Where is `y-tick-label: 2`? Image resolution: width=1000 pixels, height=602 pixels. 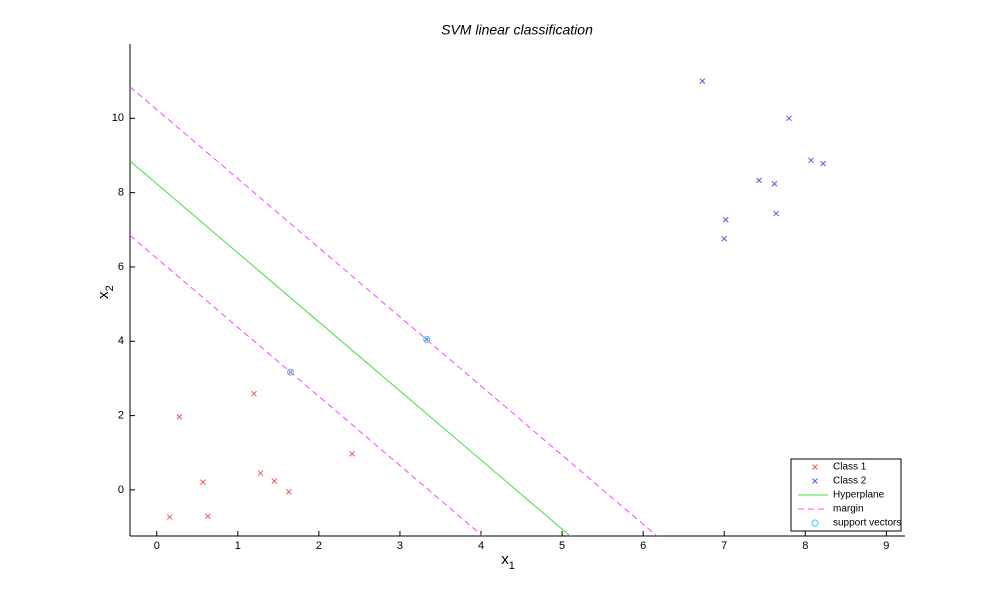
y-tick-label: 2 is located at coordinates (121, 416).